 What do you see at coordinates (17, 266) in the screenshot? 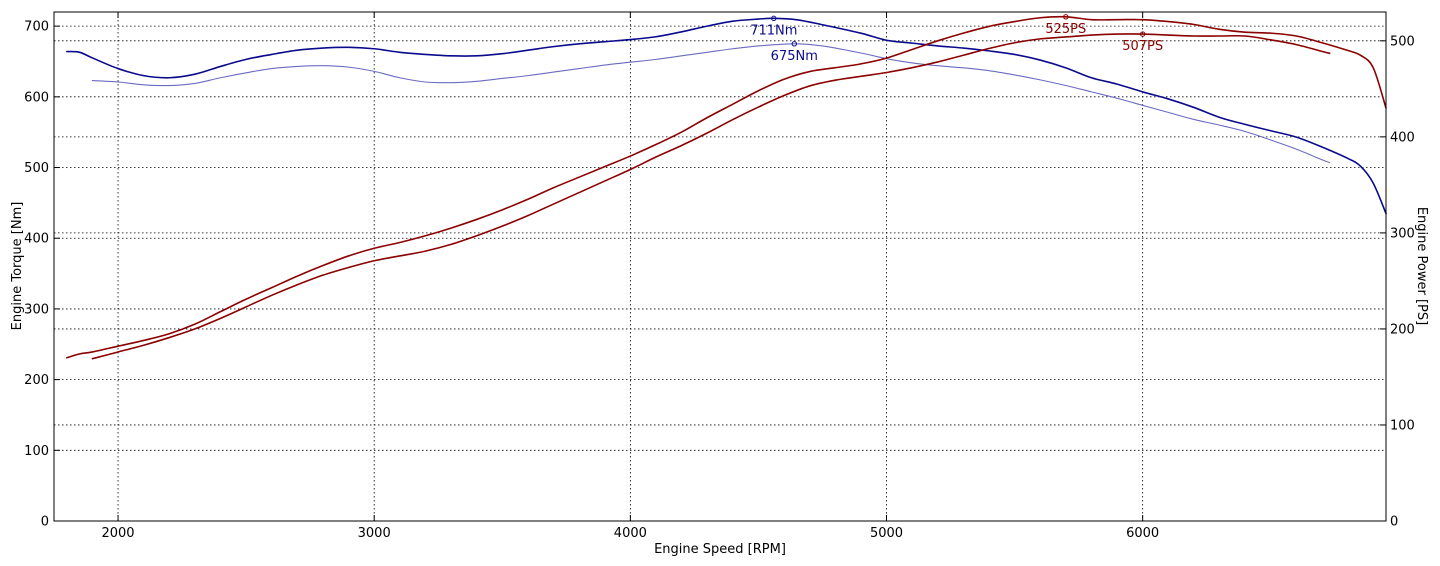
I see `y-axis-label: Engine Torque [Nm]` at bounding box center [17, 266].